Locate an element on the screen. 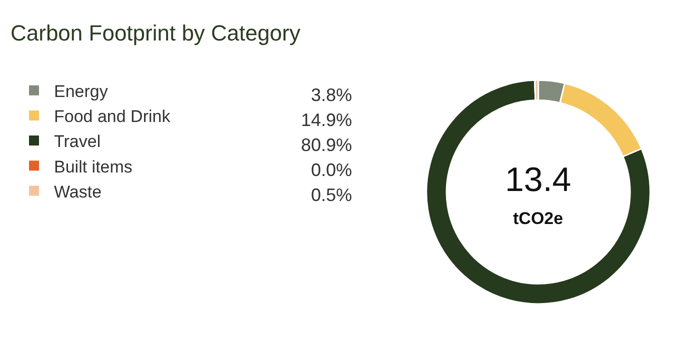  text: 13.4 is located at coordinates (538, 180).